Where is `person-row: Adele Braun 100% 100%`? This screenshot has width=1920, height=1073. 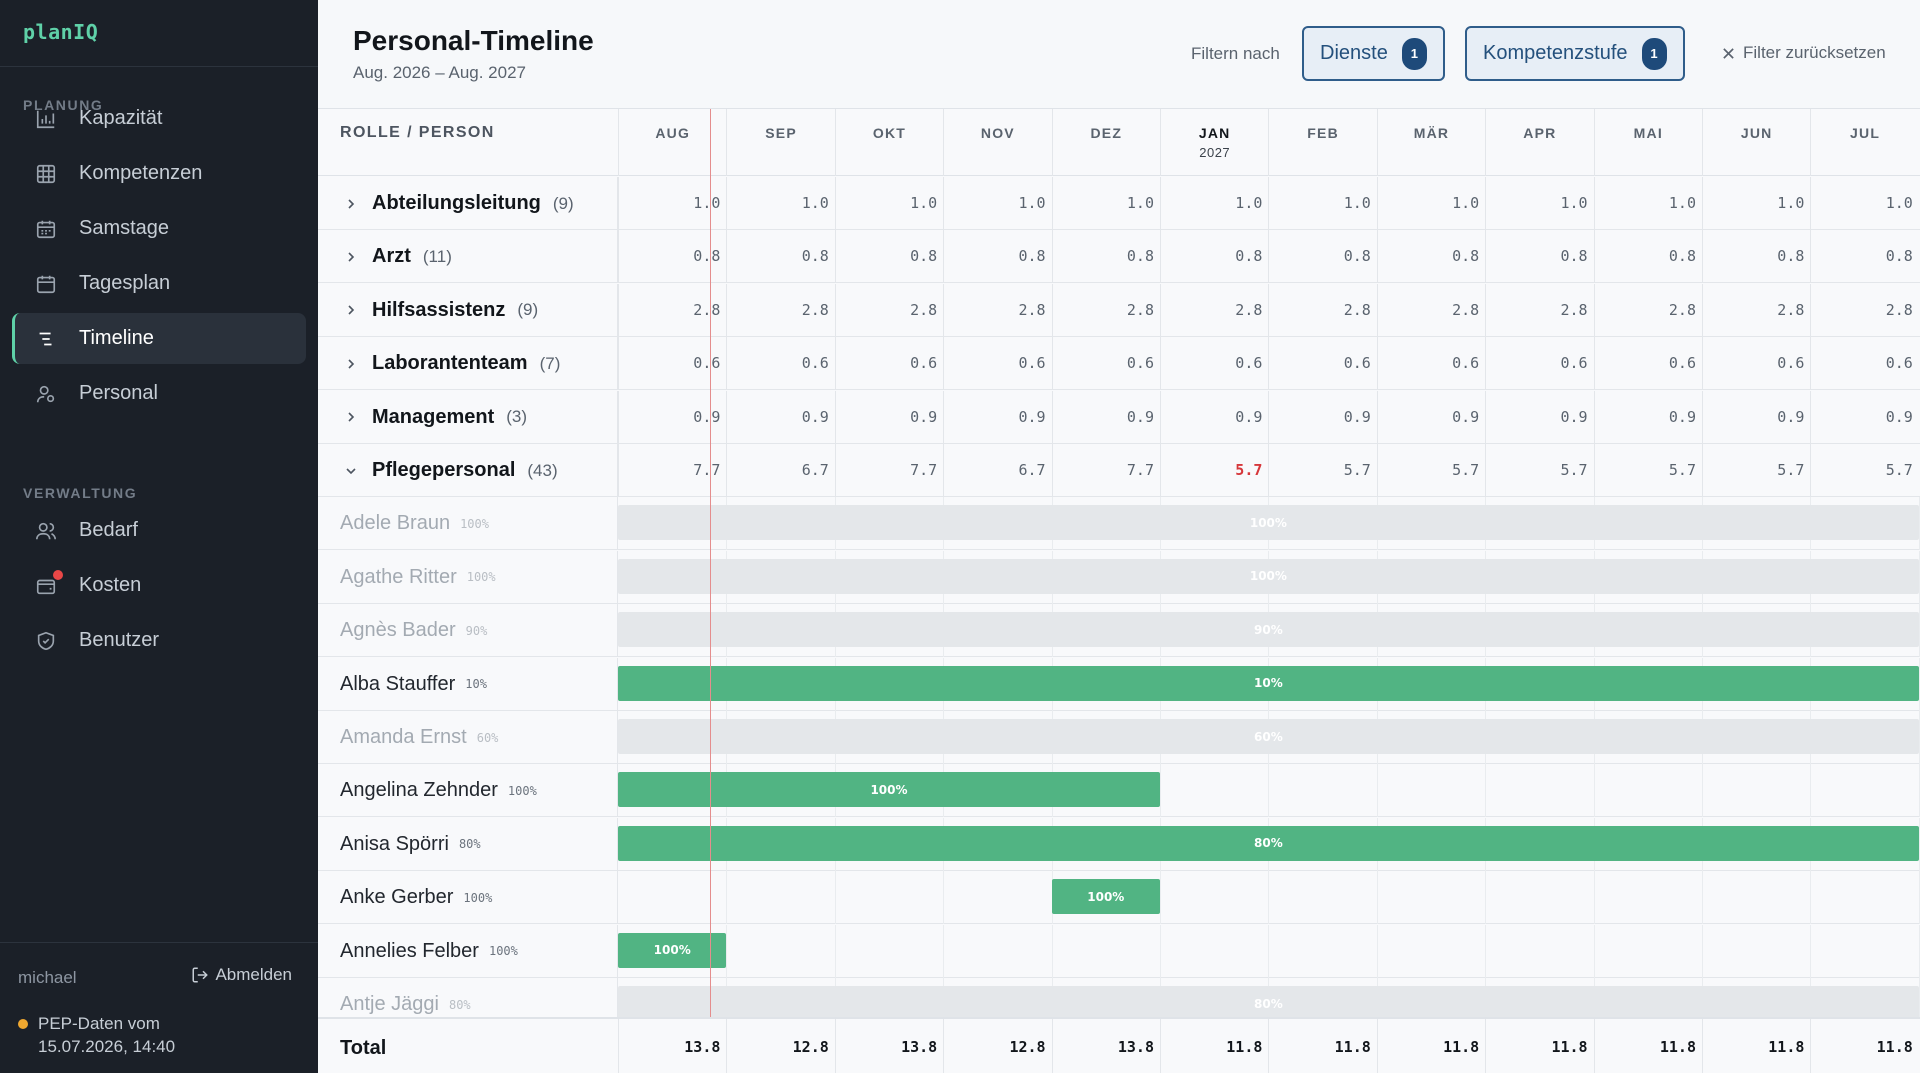 person-row: Adele Braun 100% 100% is located at coordinates (1119, 524).